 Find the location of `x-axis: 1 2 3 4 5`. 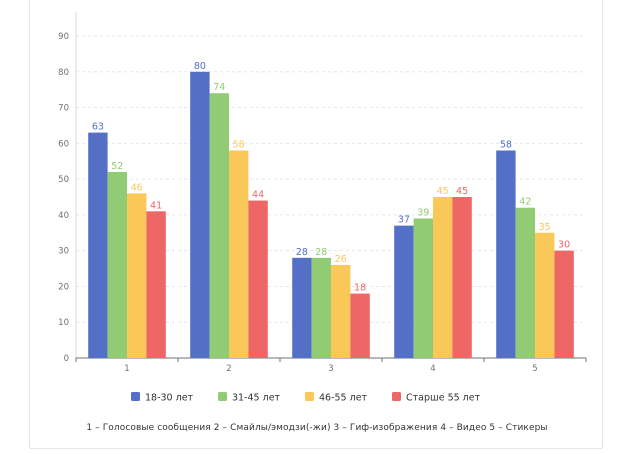

x-axis: 1 2 3 4 5 is located at coordinates (331, 365).